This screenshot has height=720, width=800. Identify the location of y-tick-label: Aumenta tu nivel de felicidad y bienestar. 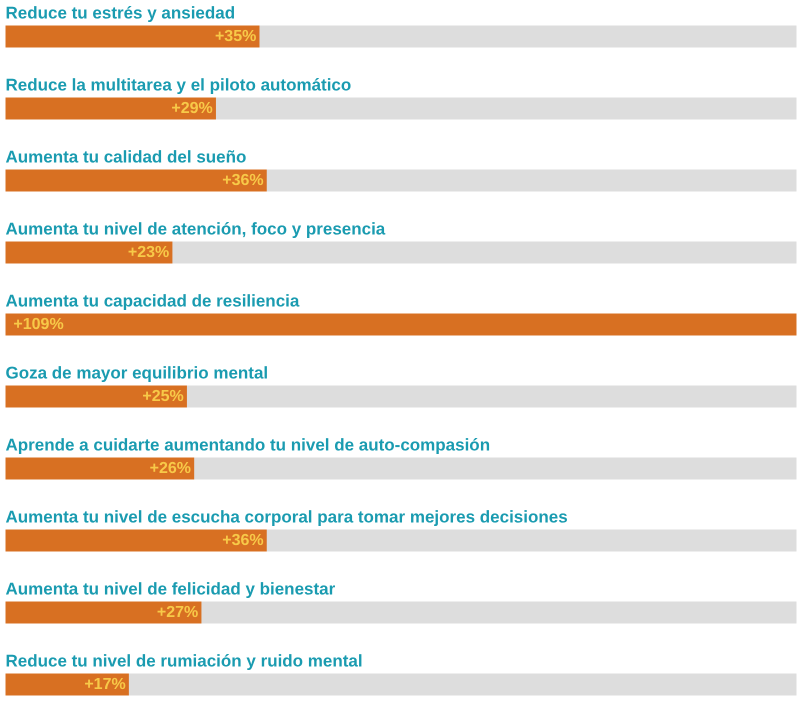
(171, 589).